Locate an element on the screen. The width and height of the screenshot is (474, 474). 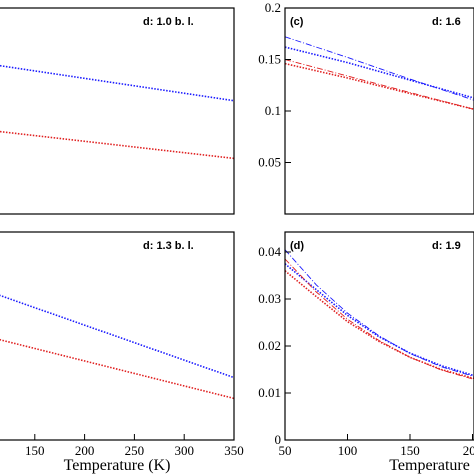
y-tick-label: 0.05 is located at coordinates (269, 162).